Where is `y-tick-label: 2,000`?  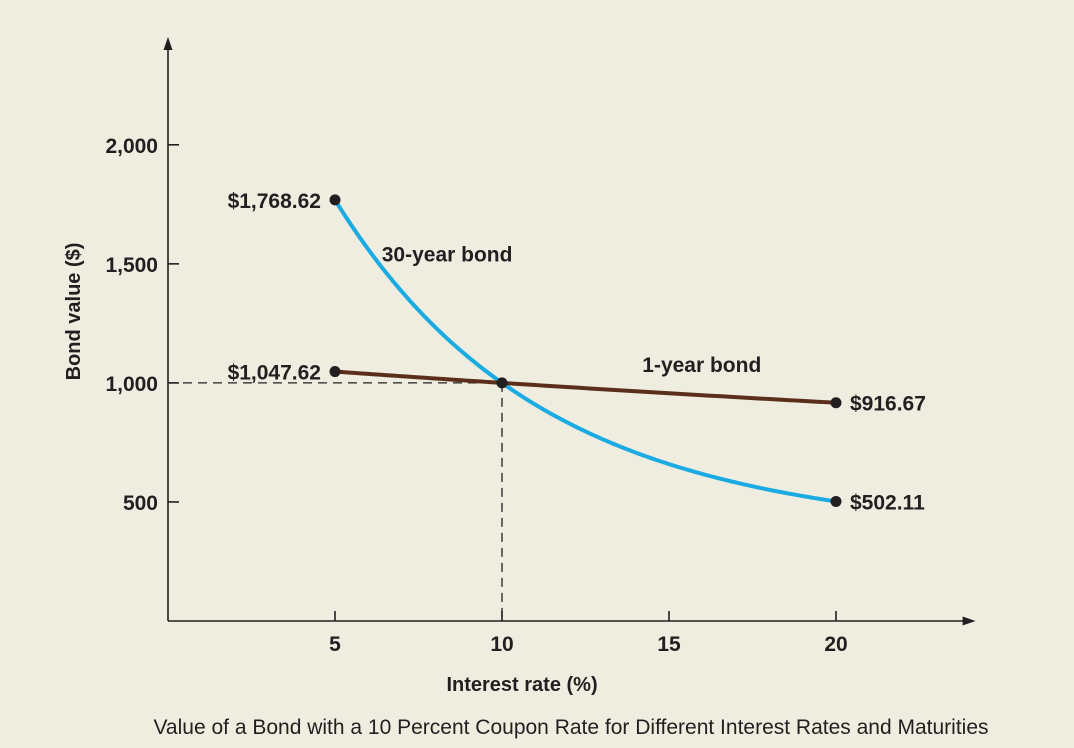
y-tick-label: 2,000 is located at coordinates (131, 146).